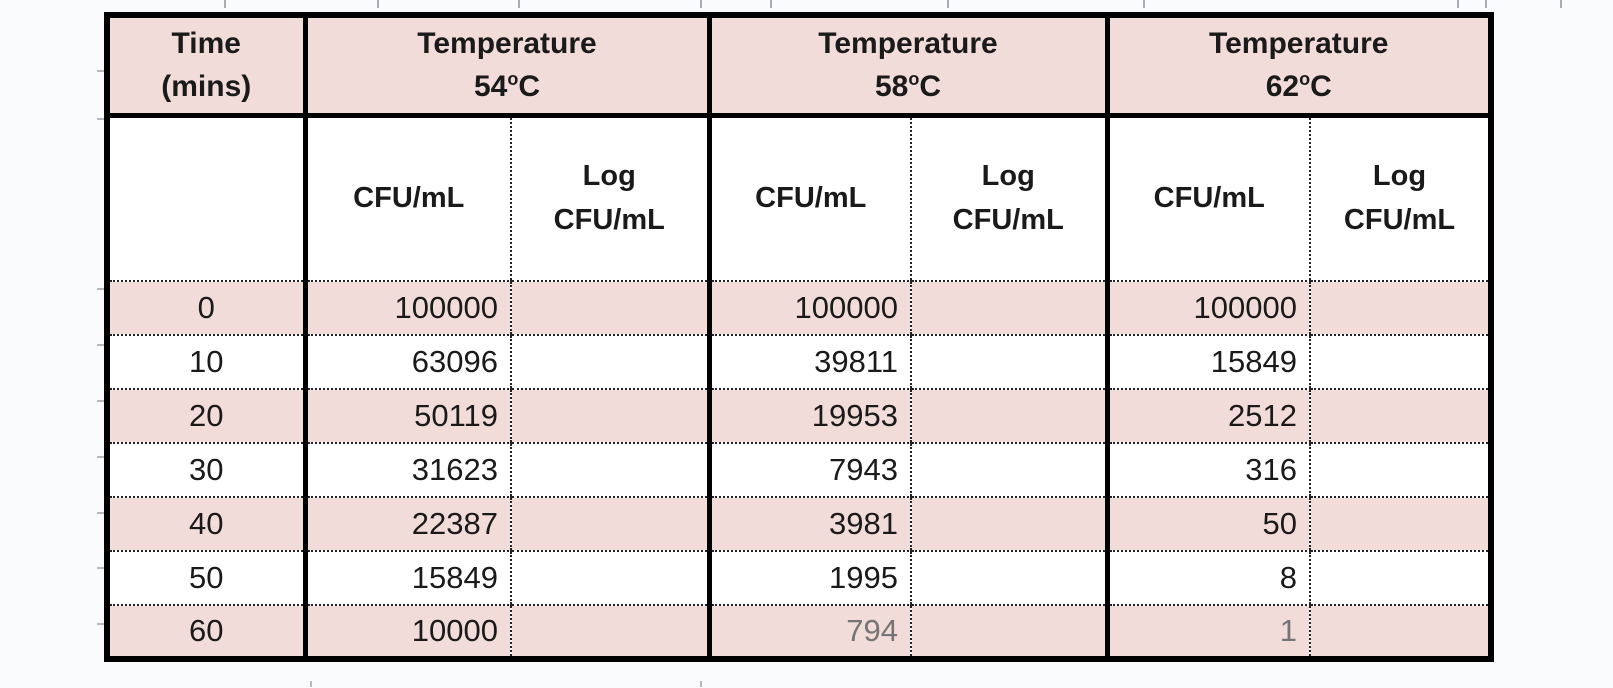  What do you see at coordinates (808, 198) in the screenshot?
I see `cfu-header-58: CFU/mL` at bounding box center [808, 198].